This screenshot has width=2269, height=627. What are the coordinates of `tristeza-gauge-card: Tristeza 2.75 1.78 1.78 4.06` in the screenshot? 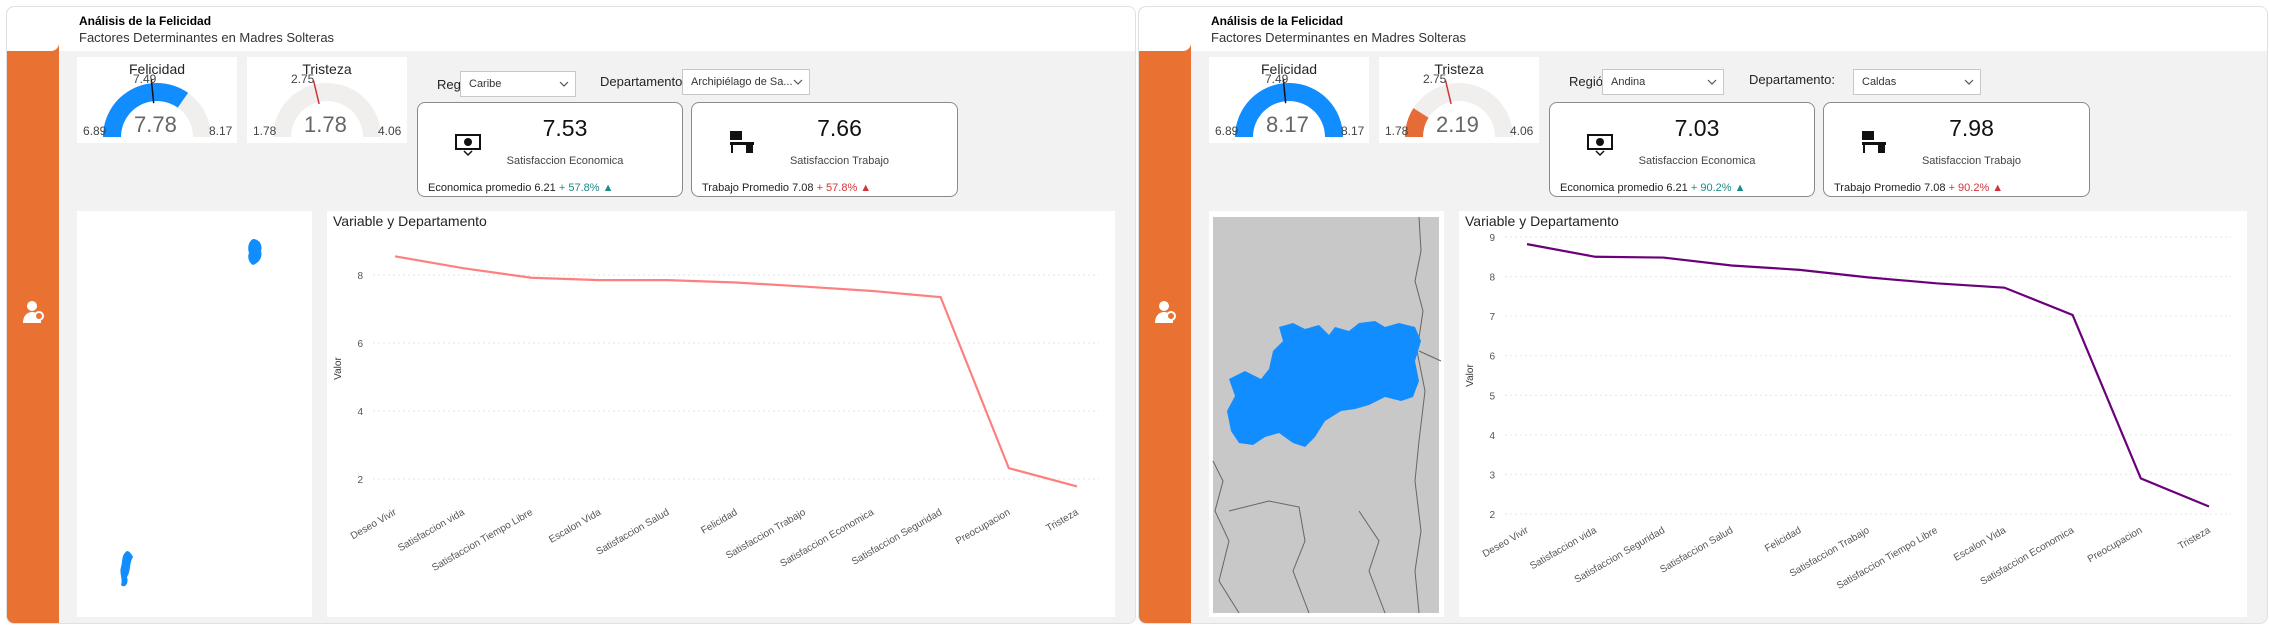 It's located at (327, 100).